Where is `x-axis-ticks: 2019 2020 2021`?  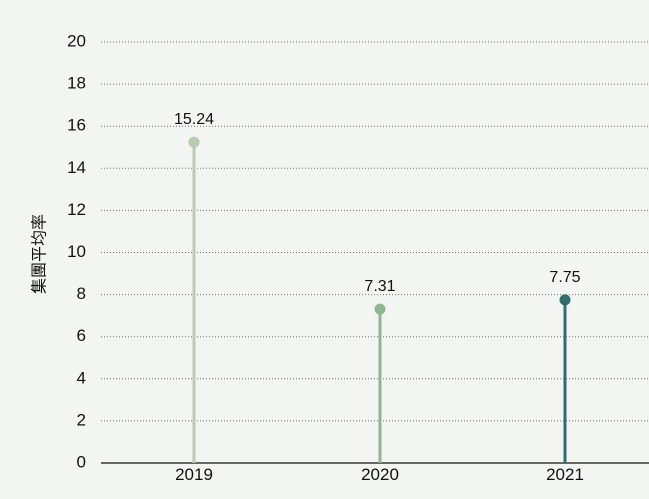 x-axis-ticks: 2019 2020 2021 is located at coordinates (379, 474).